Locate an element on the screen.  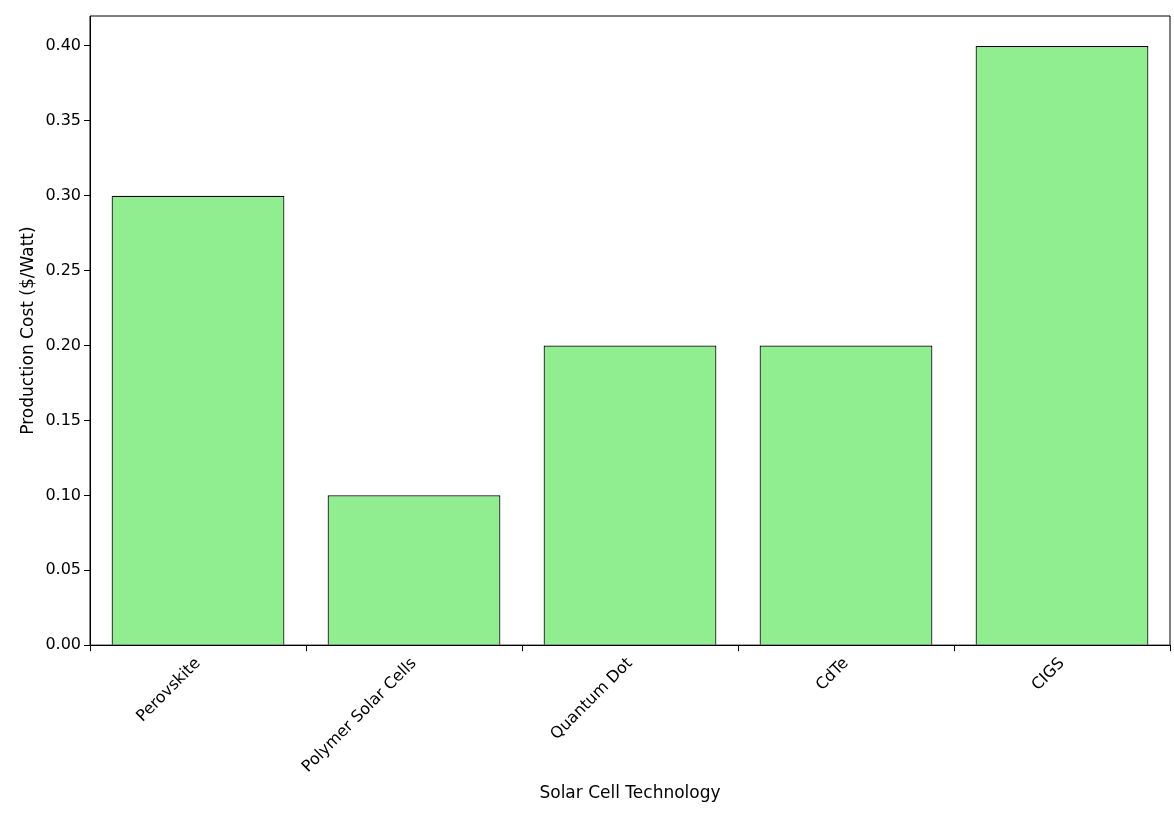
y-tick-label: 0.30 is located at coordinates (63, 194).